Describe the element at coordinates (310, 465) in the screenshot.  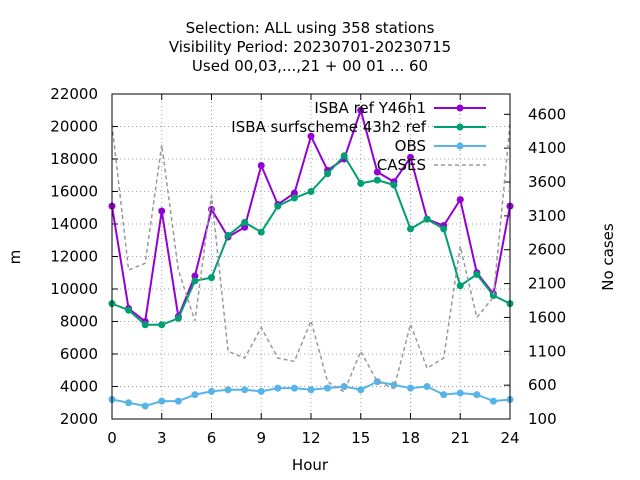
I see `x-axis-label: Hour` at that location.